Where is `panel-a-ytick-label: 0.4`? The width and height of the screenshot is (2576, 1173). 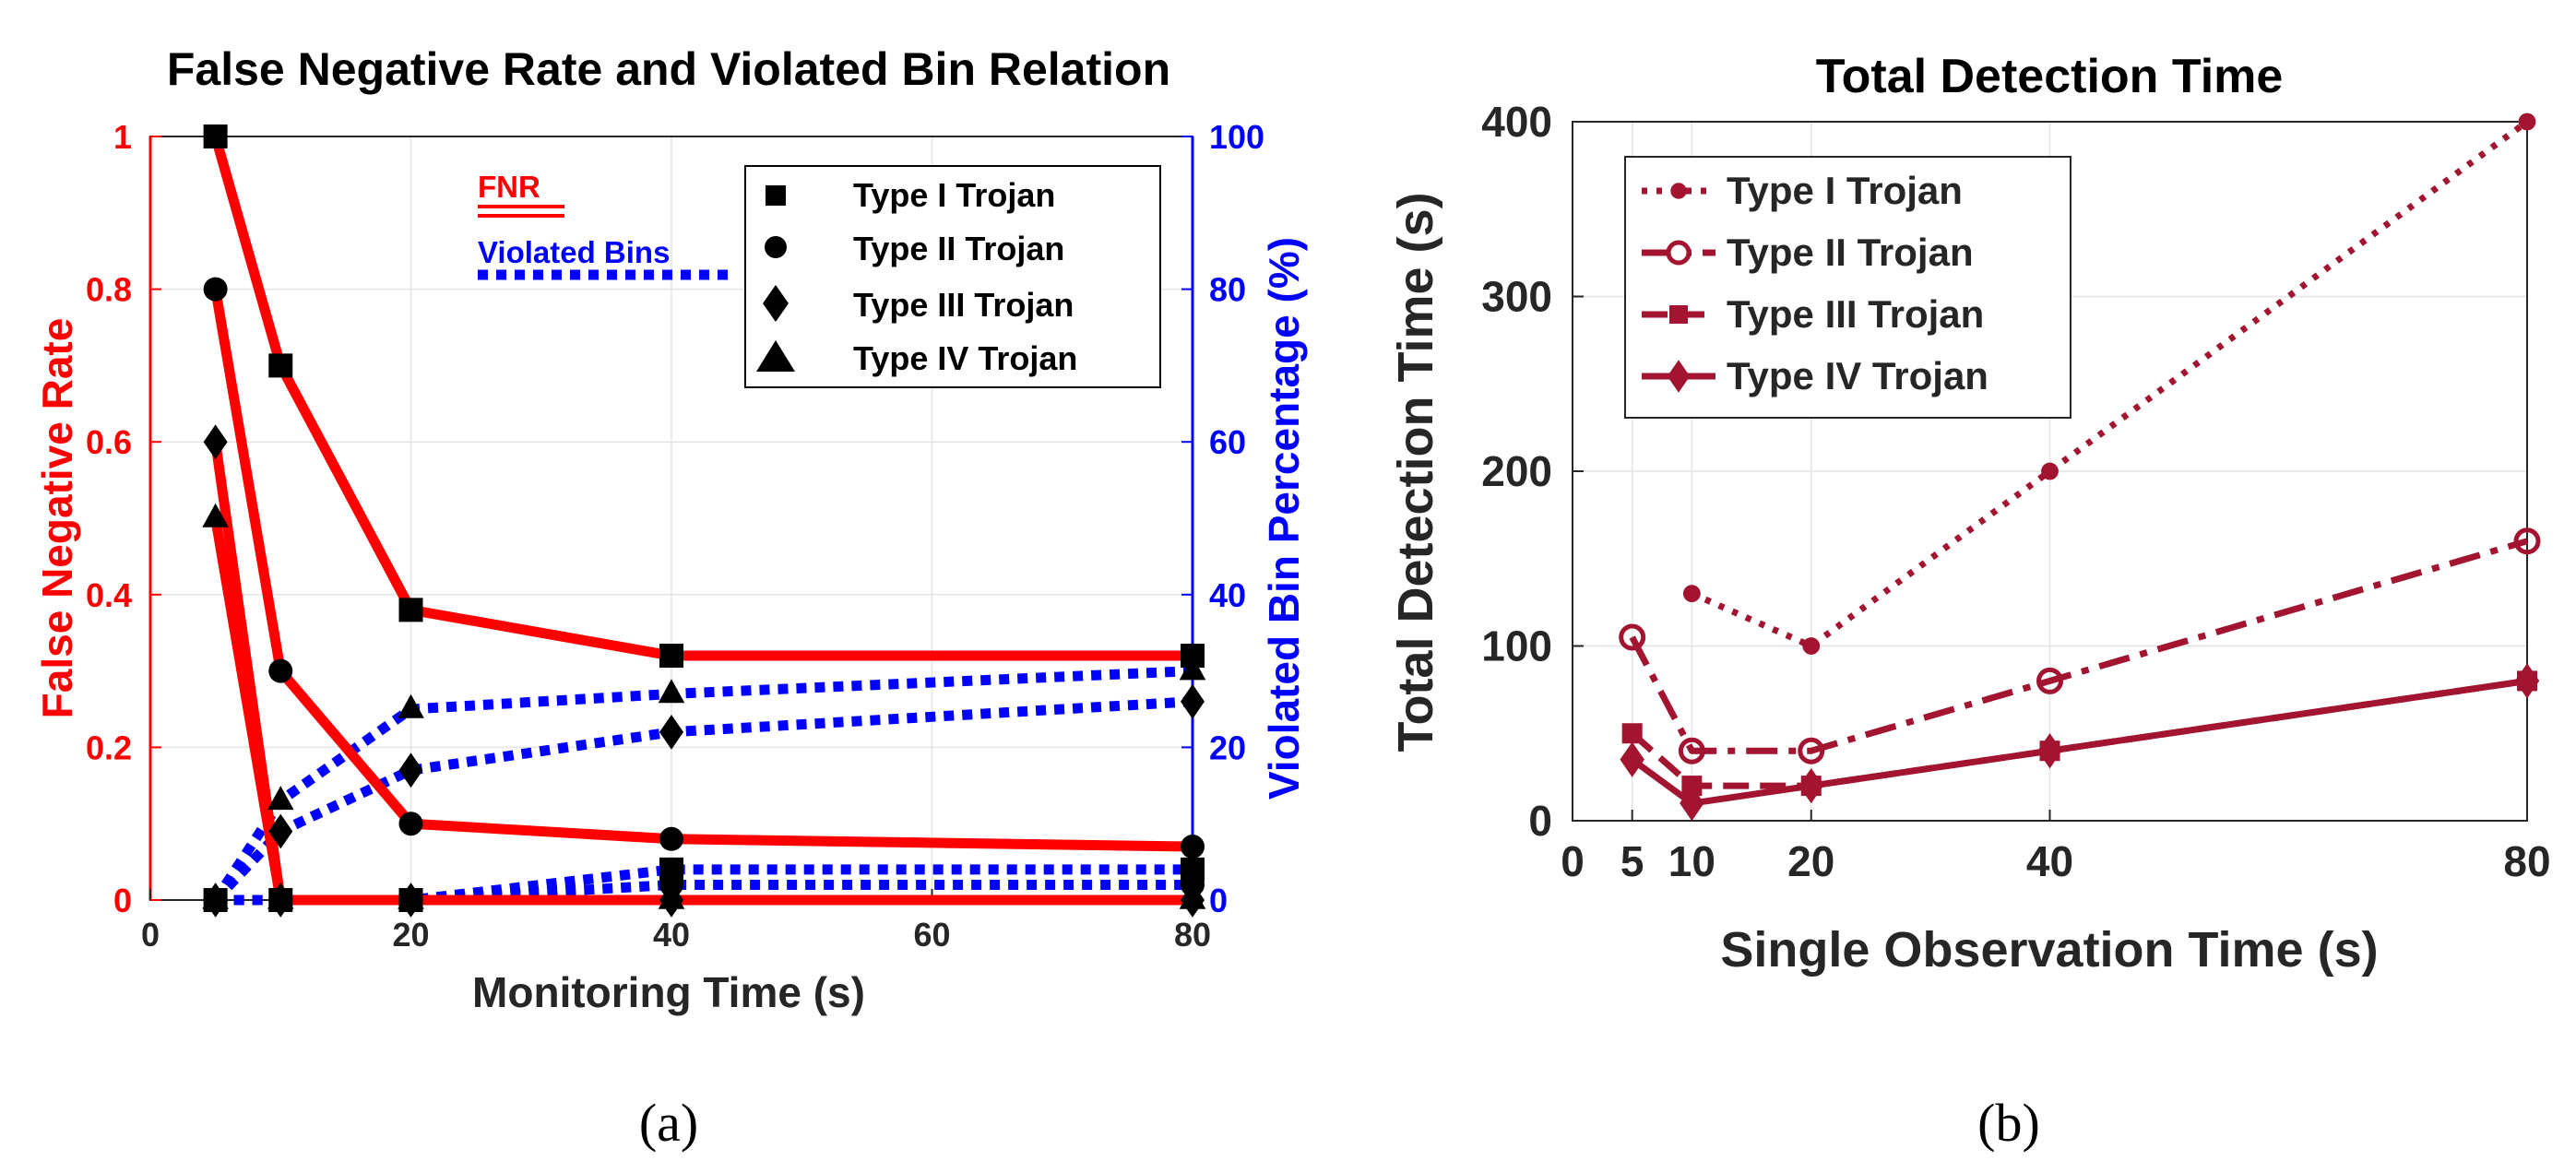 panel-a-ytick-label: 0.4 is located at coordinates (109, 595).